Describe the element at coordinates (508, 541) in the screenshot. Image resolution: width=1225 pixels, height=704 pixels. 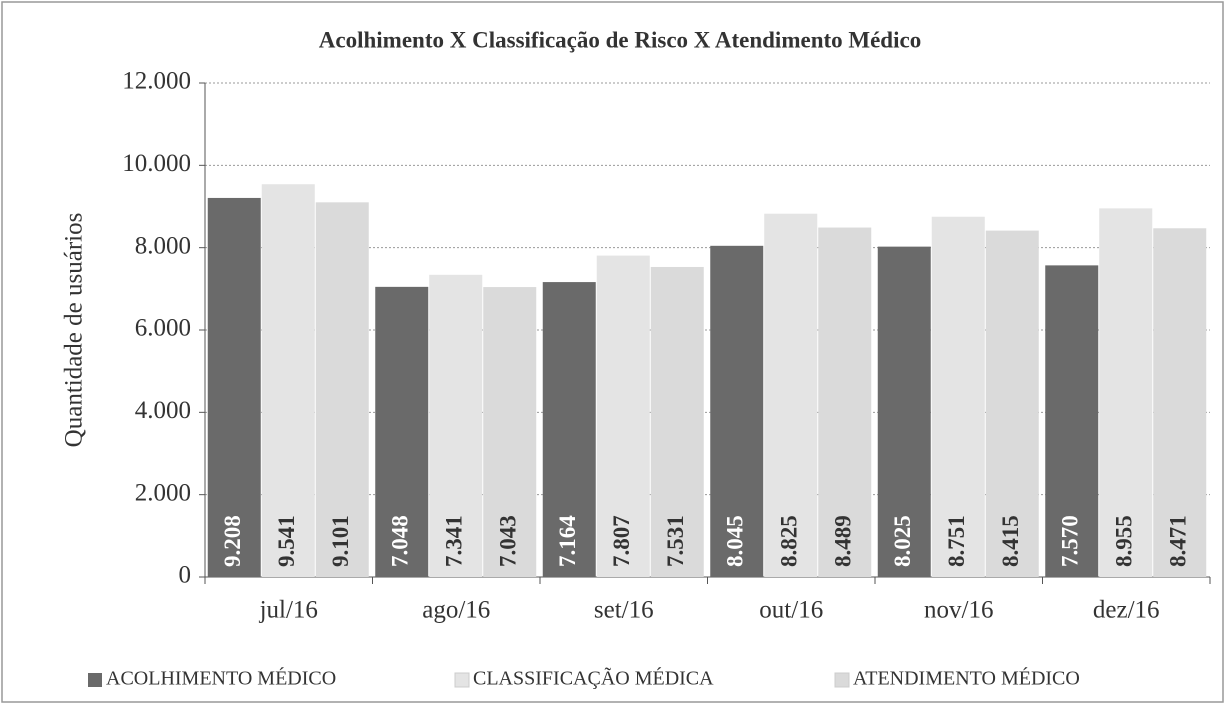
I see `data-label: 7.043` at that location.